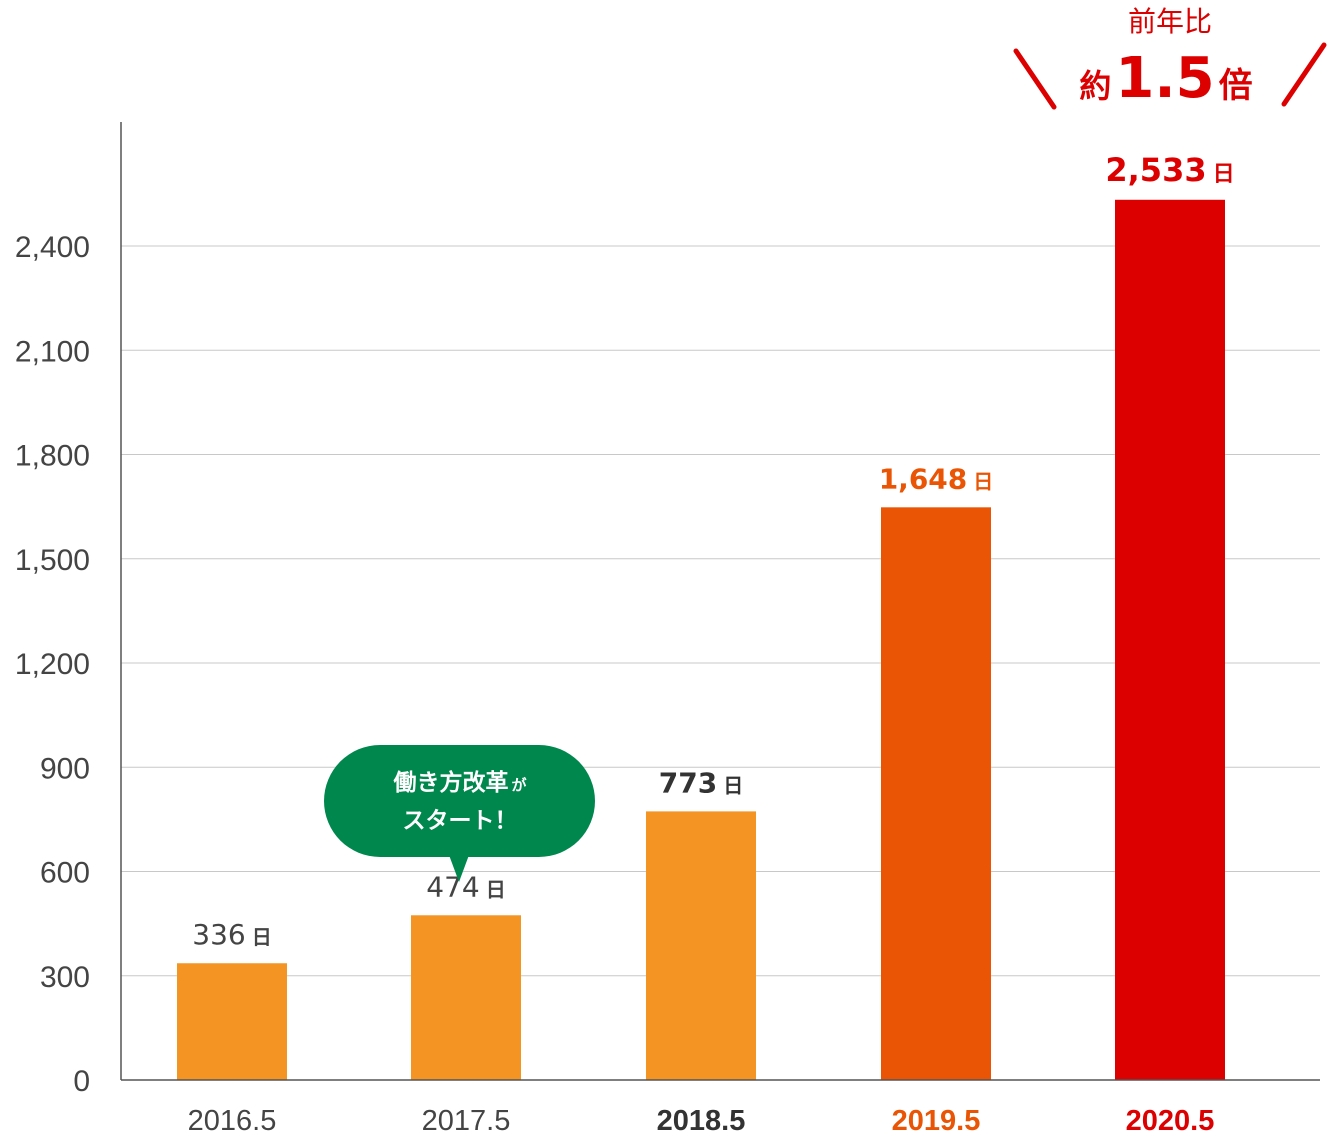 This screenshot has height=1135, width=1335. I want to click on y-tick-label: 1,500, so click(52, 560).